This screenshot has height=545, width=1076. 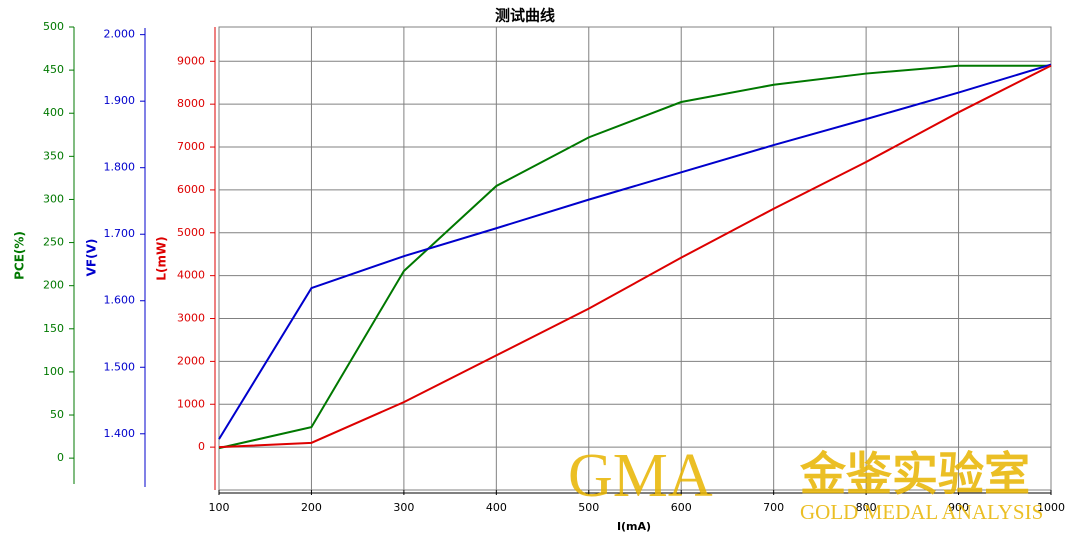 What do you see at coordinates (201, 446) in the screenshot?
I see `y-tick-label: 0` at bounding box center [201, 446].